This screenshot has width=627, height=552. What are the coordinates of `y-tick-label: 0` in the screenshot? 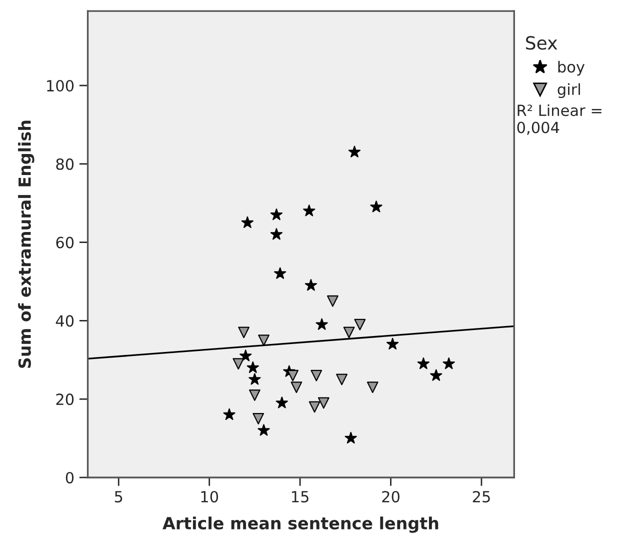 It's located at (70, 478).